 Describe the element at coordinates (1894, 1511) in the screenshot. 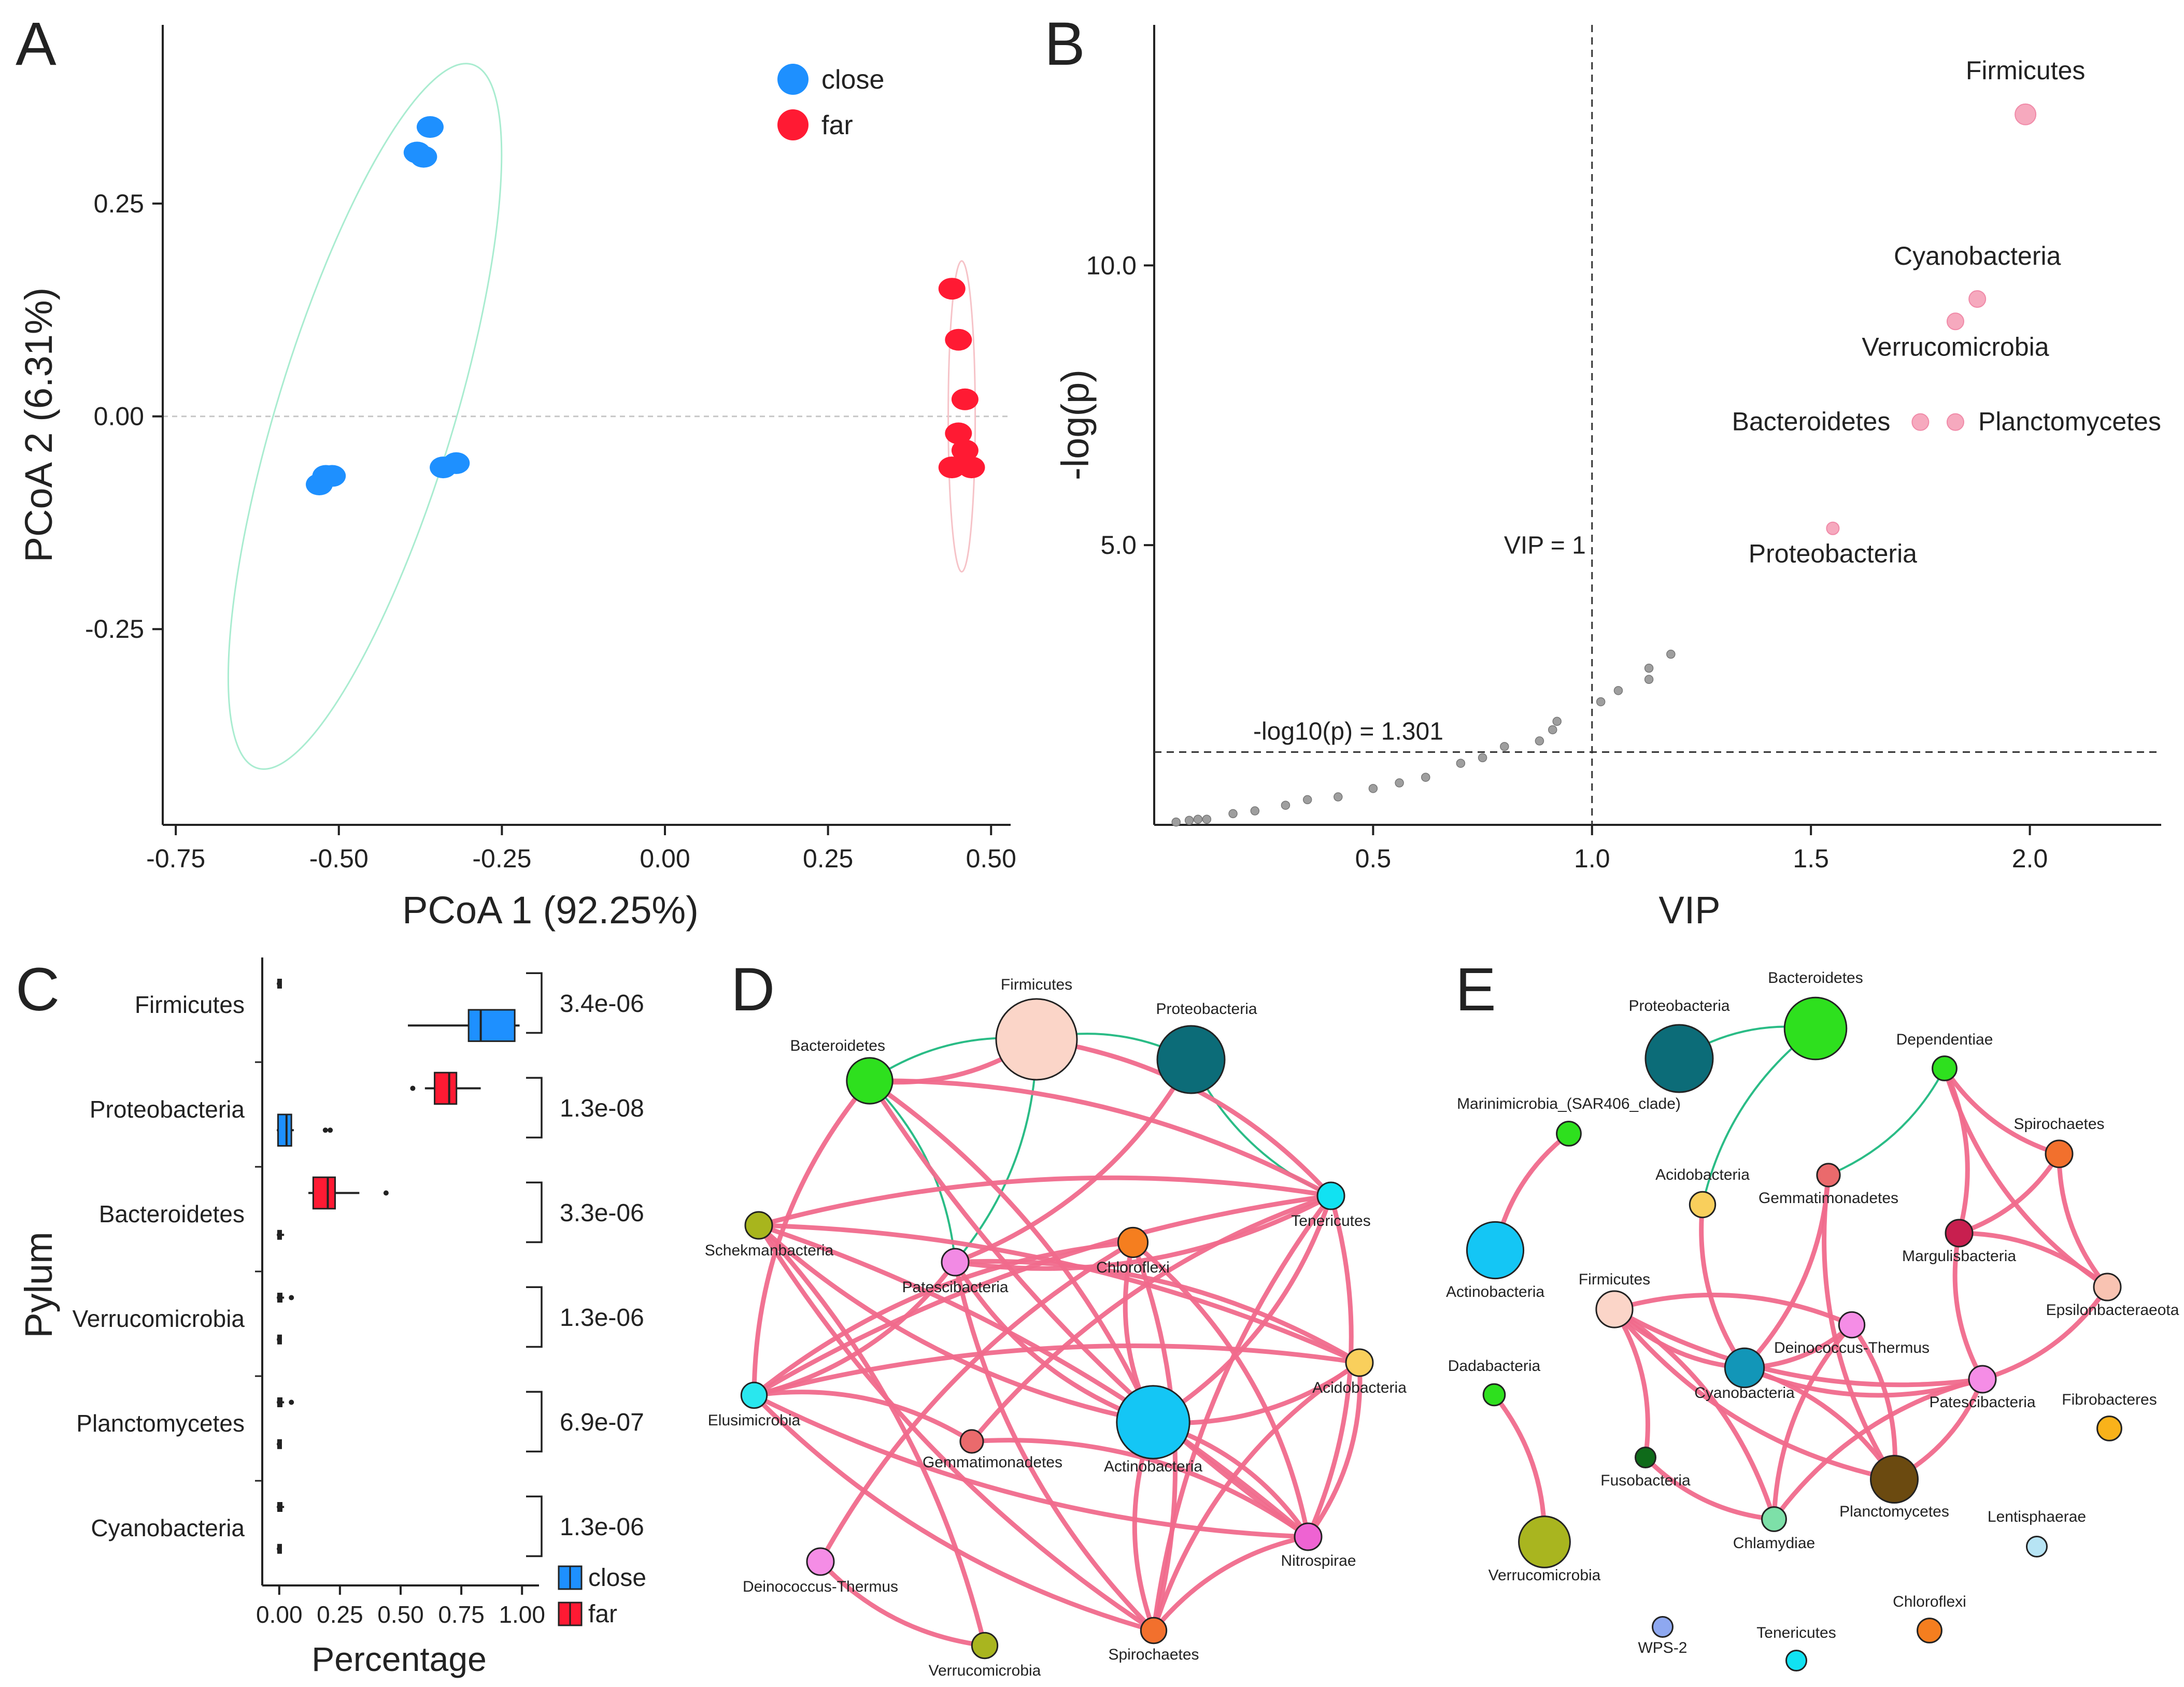

I see `network-node-label: Planctomycetes` at that location.